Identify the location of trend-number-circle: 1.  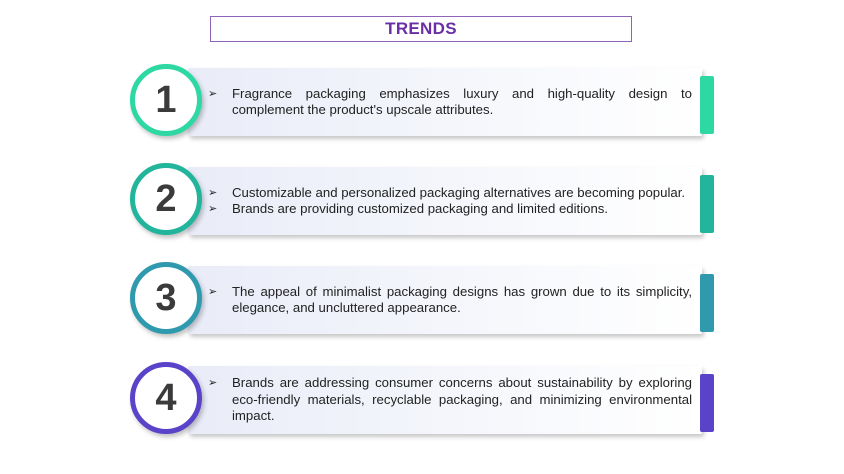
(166, 100).